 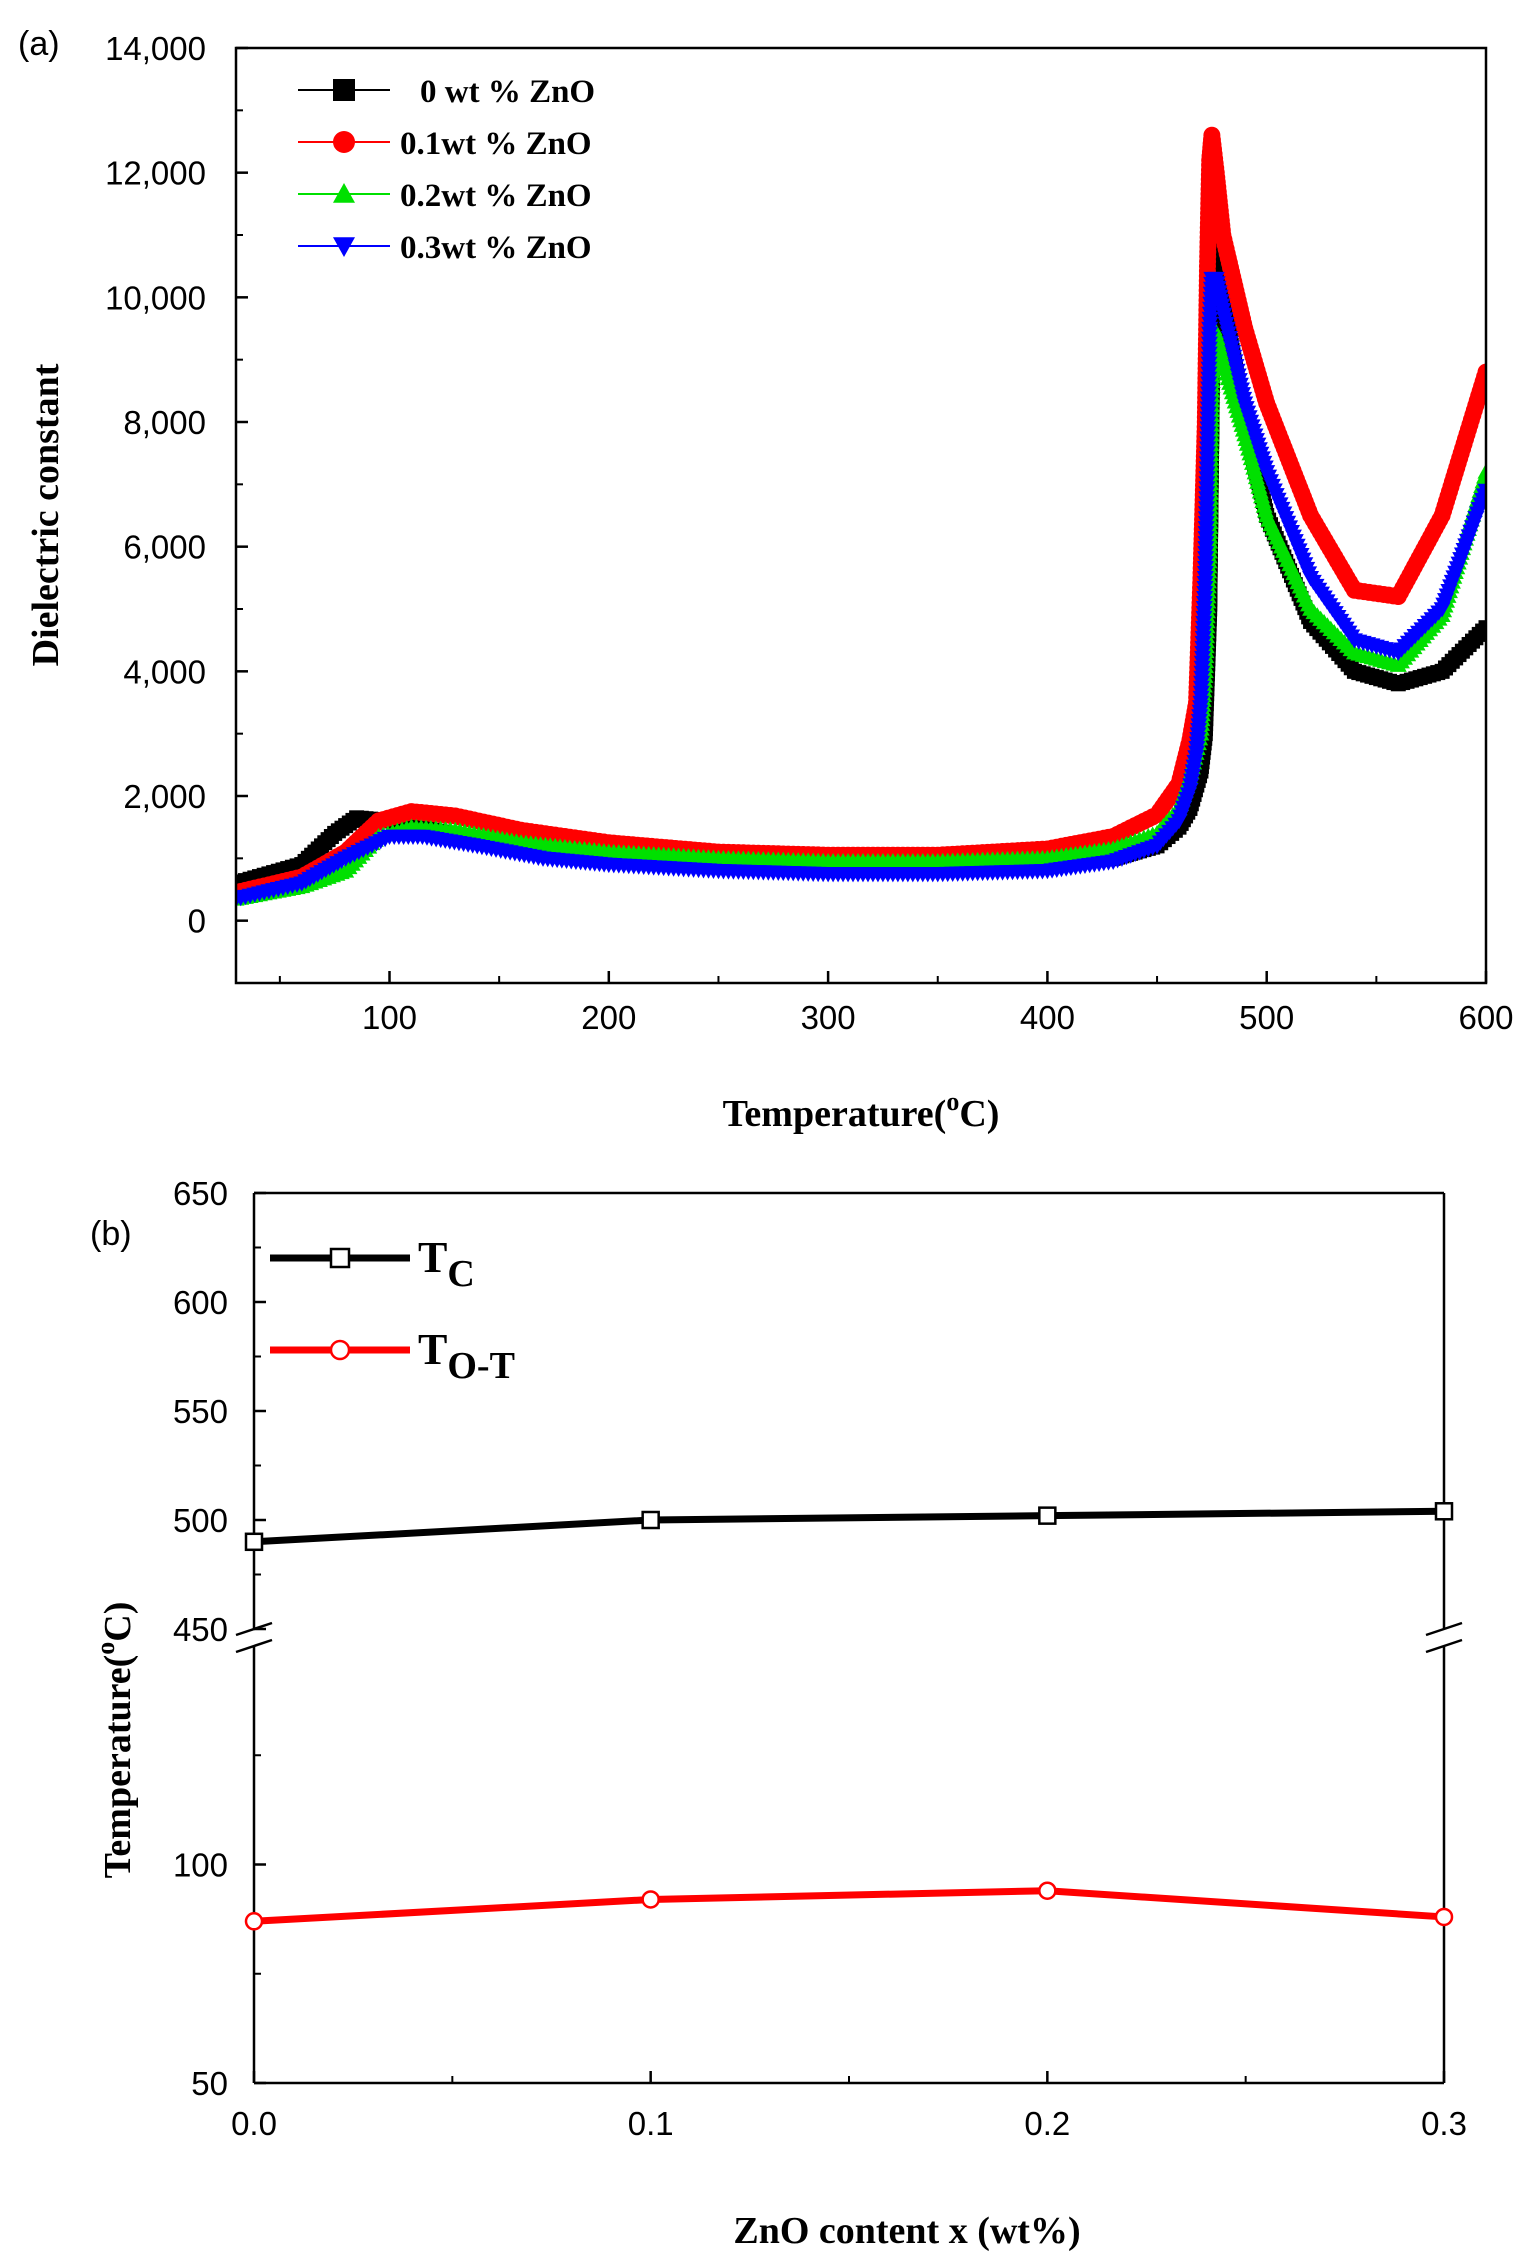 I want to click on legend-label-subscript: C, so click(x=460, y=1274).